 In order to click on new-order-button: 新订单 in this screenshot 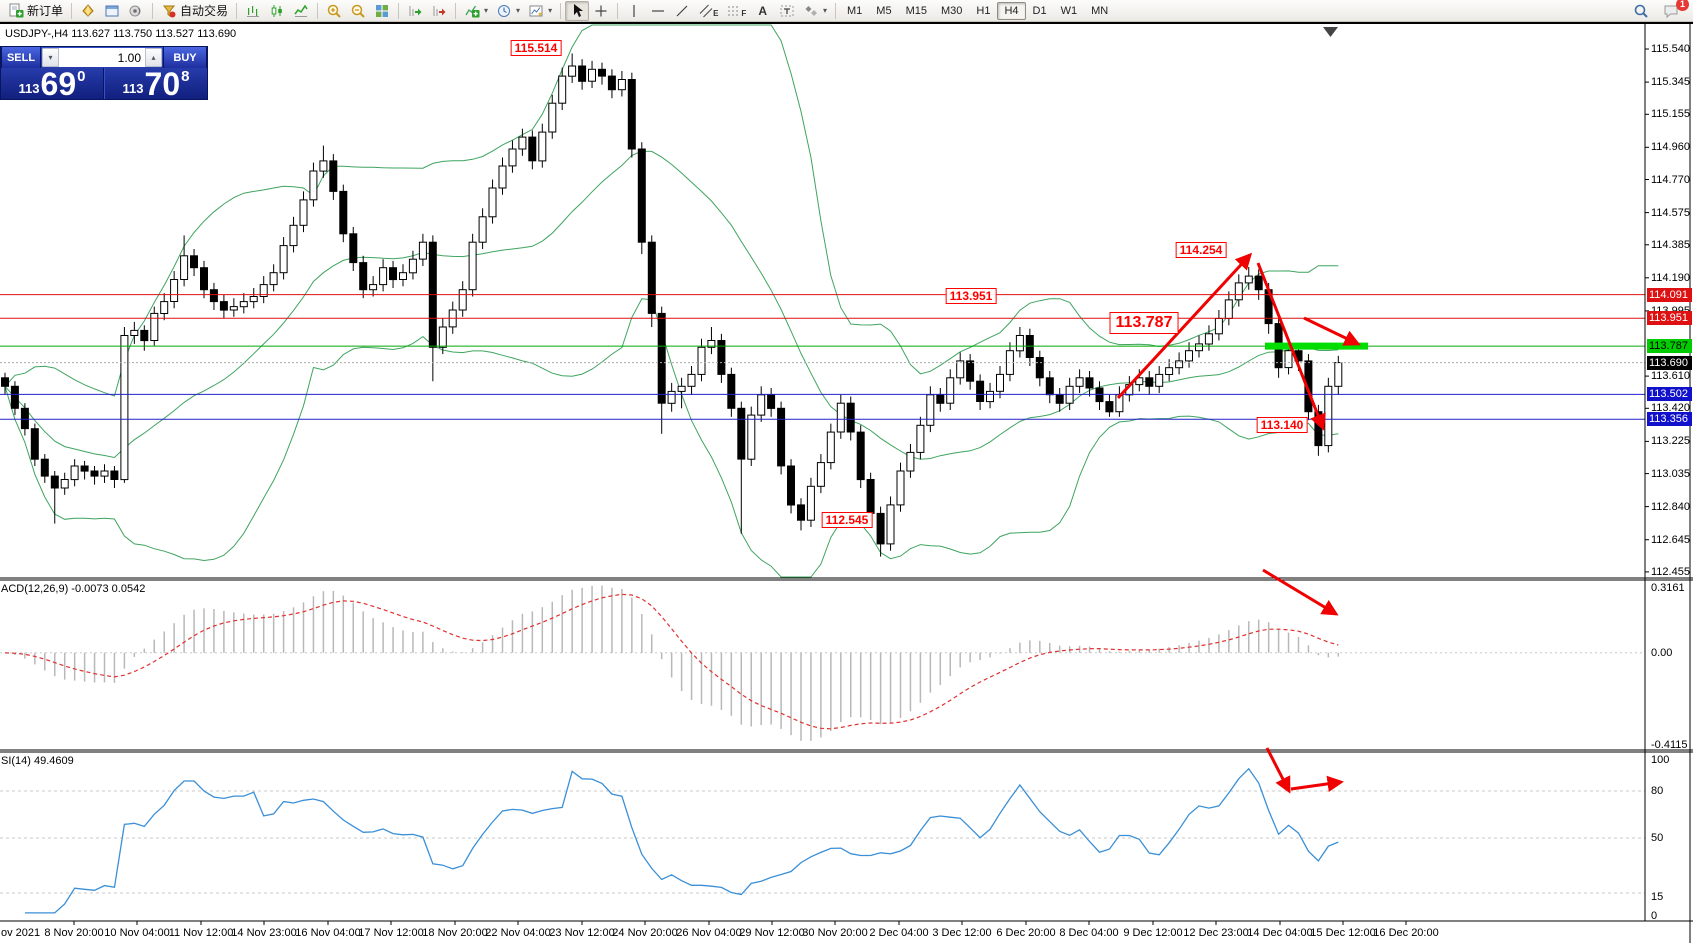, I will do `click(35, 11)`.